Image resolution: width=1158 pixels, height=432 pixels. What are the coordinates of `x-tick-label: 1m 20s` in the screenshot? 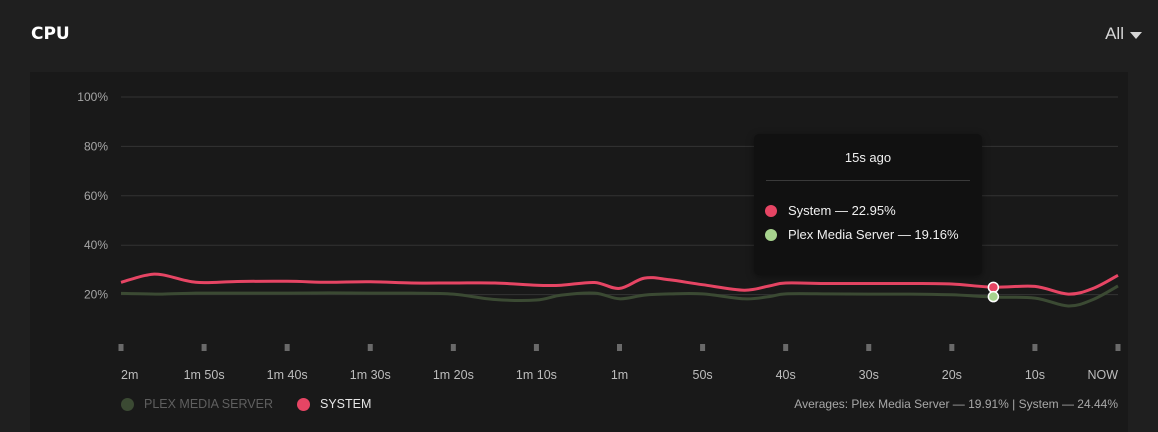 It's located at (453, 375).